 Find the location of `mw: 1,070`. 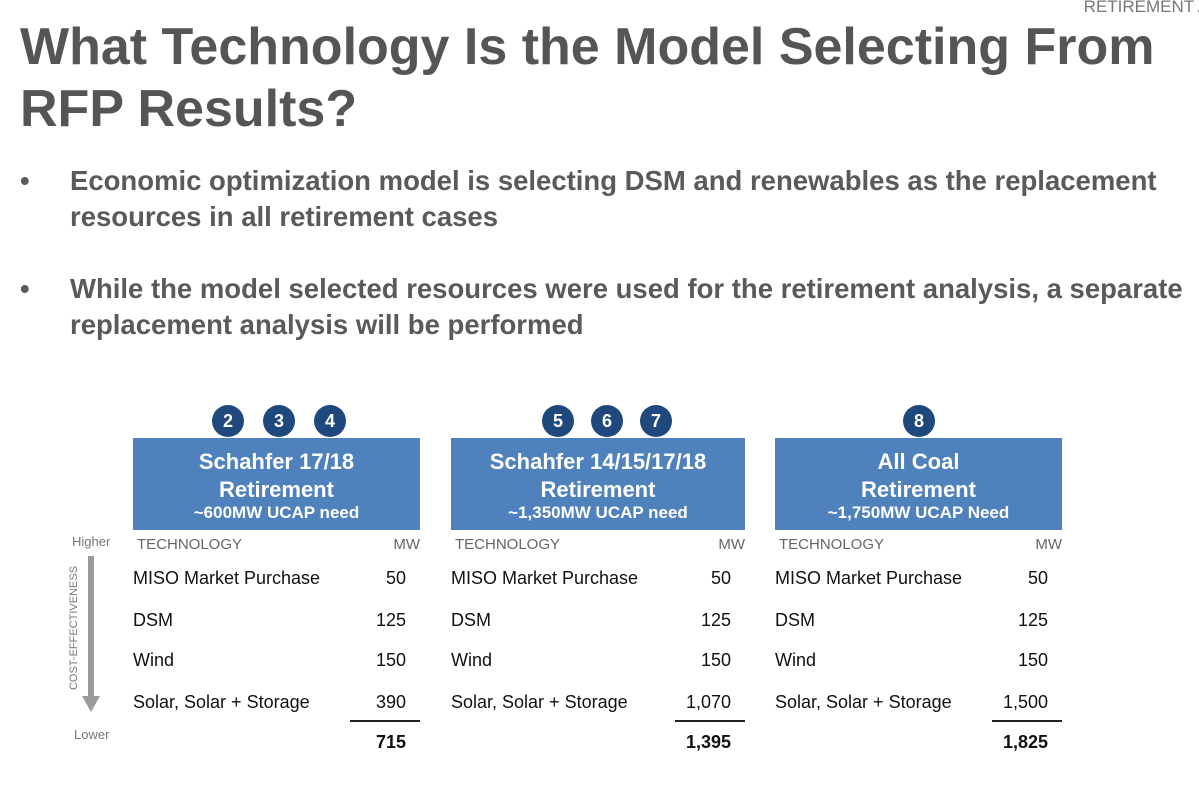

mw: 1,070 is located at coordinates (708, 702).